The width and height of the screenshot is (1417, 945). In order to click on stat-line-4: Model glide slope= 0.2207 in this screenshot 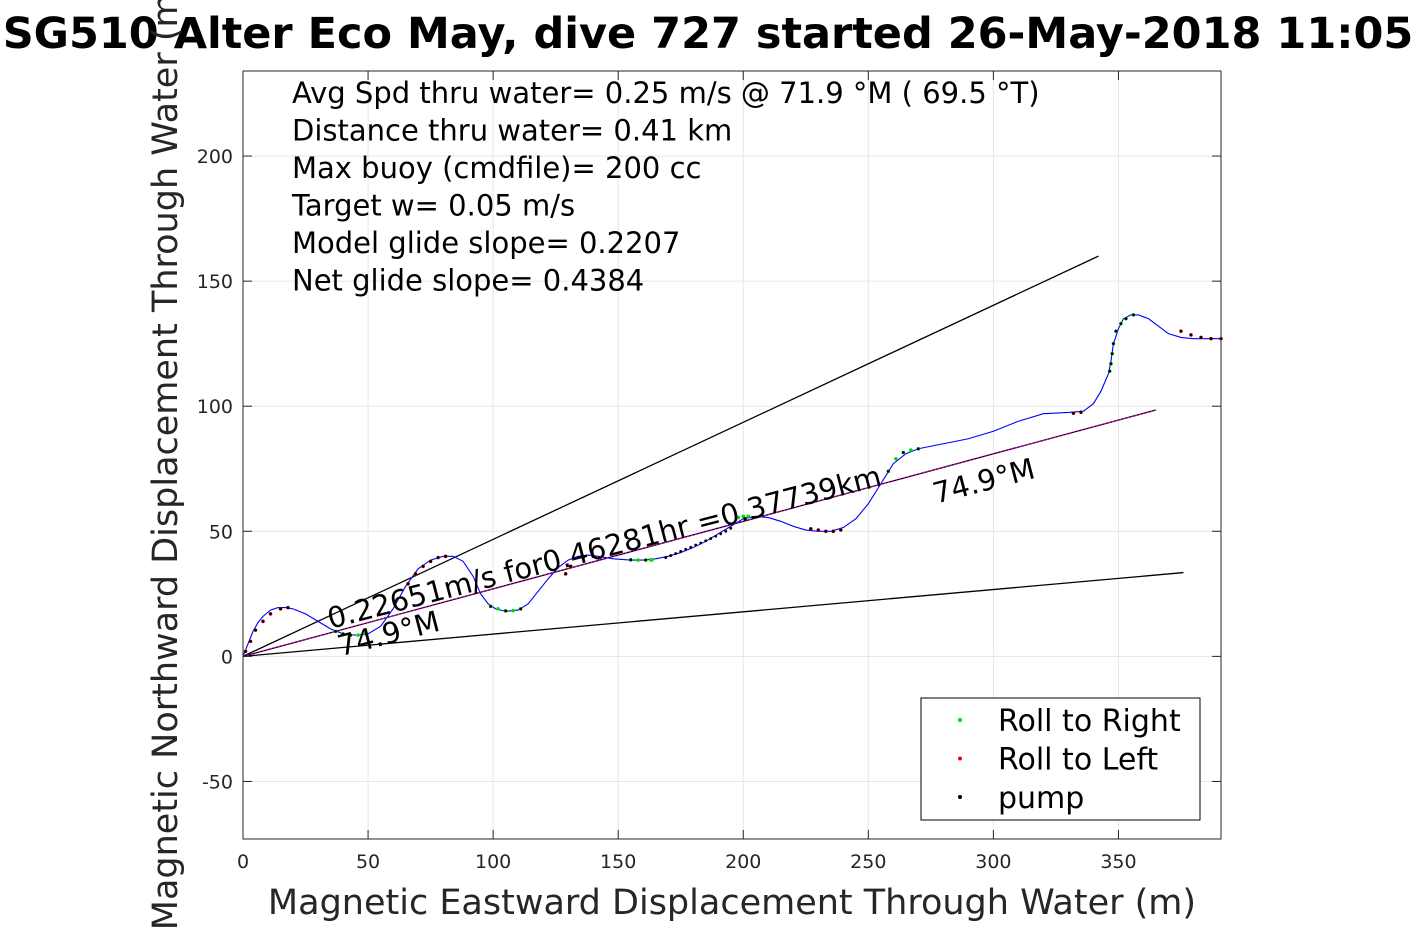, I will do `click(486, 243)`.